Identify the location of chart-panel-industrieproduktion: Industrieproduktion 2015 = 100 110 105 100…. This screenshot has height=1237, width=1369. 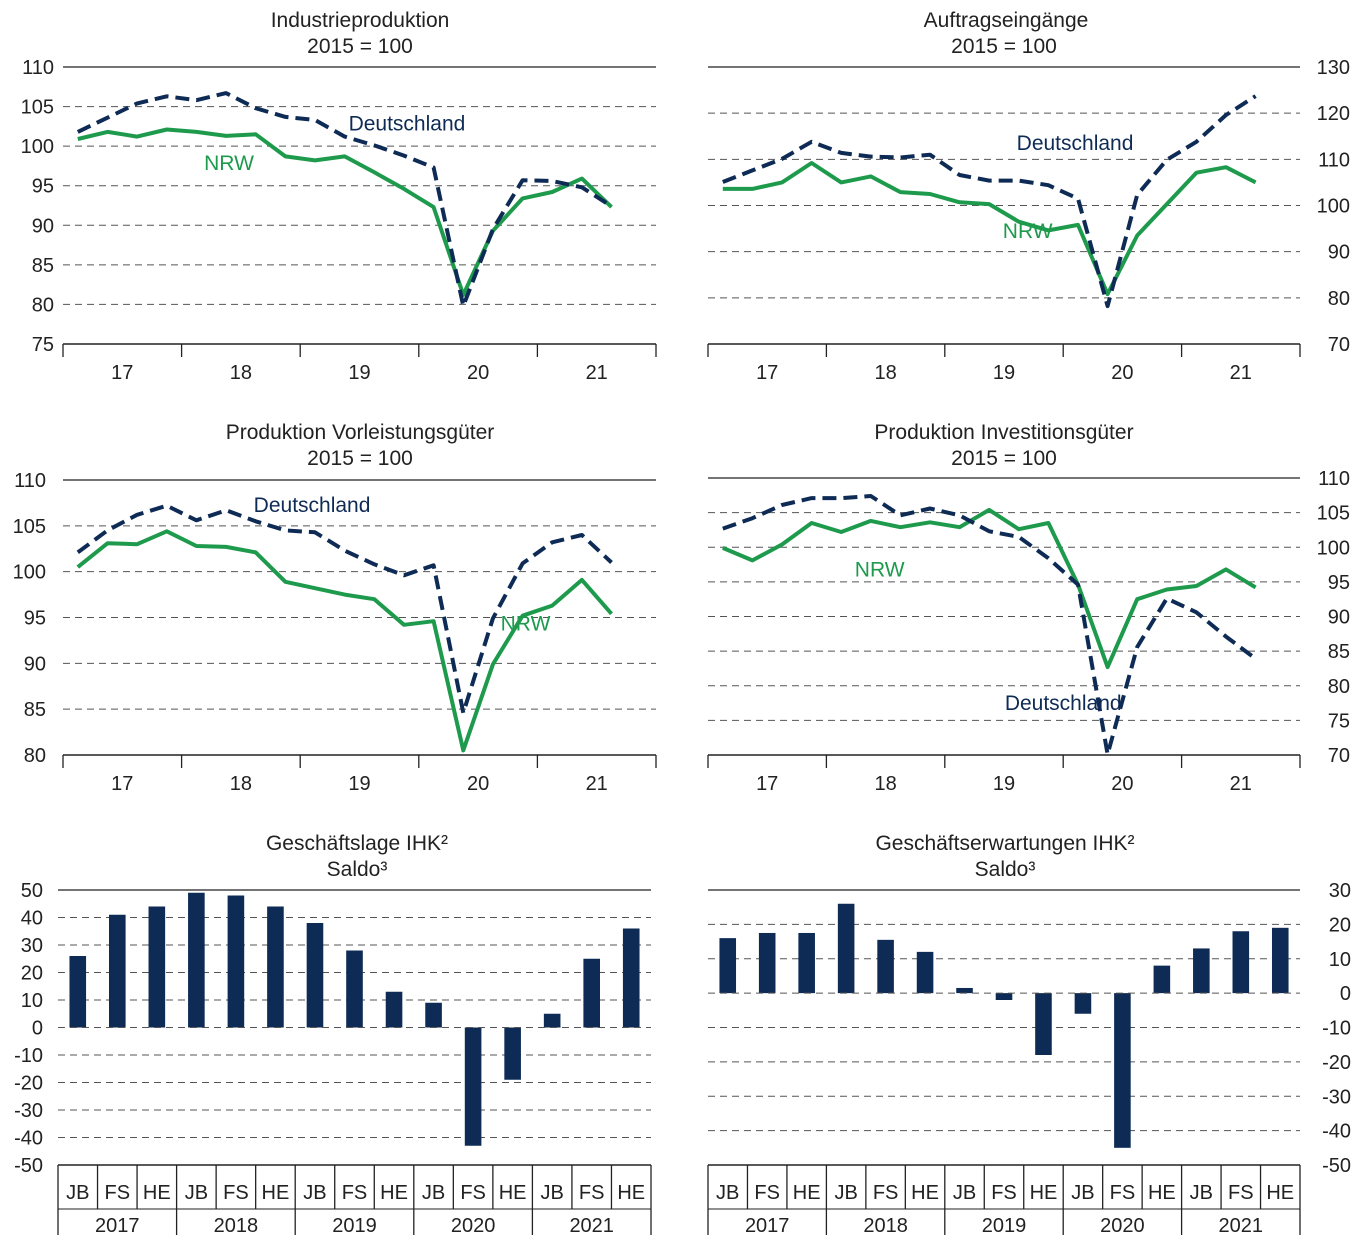
(339, 196).